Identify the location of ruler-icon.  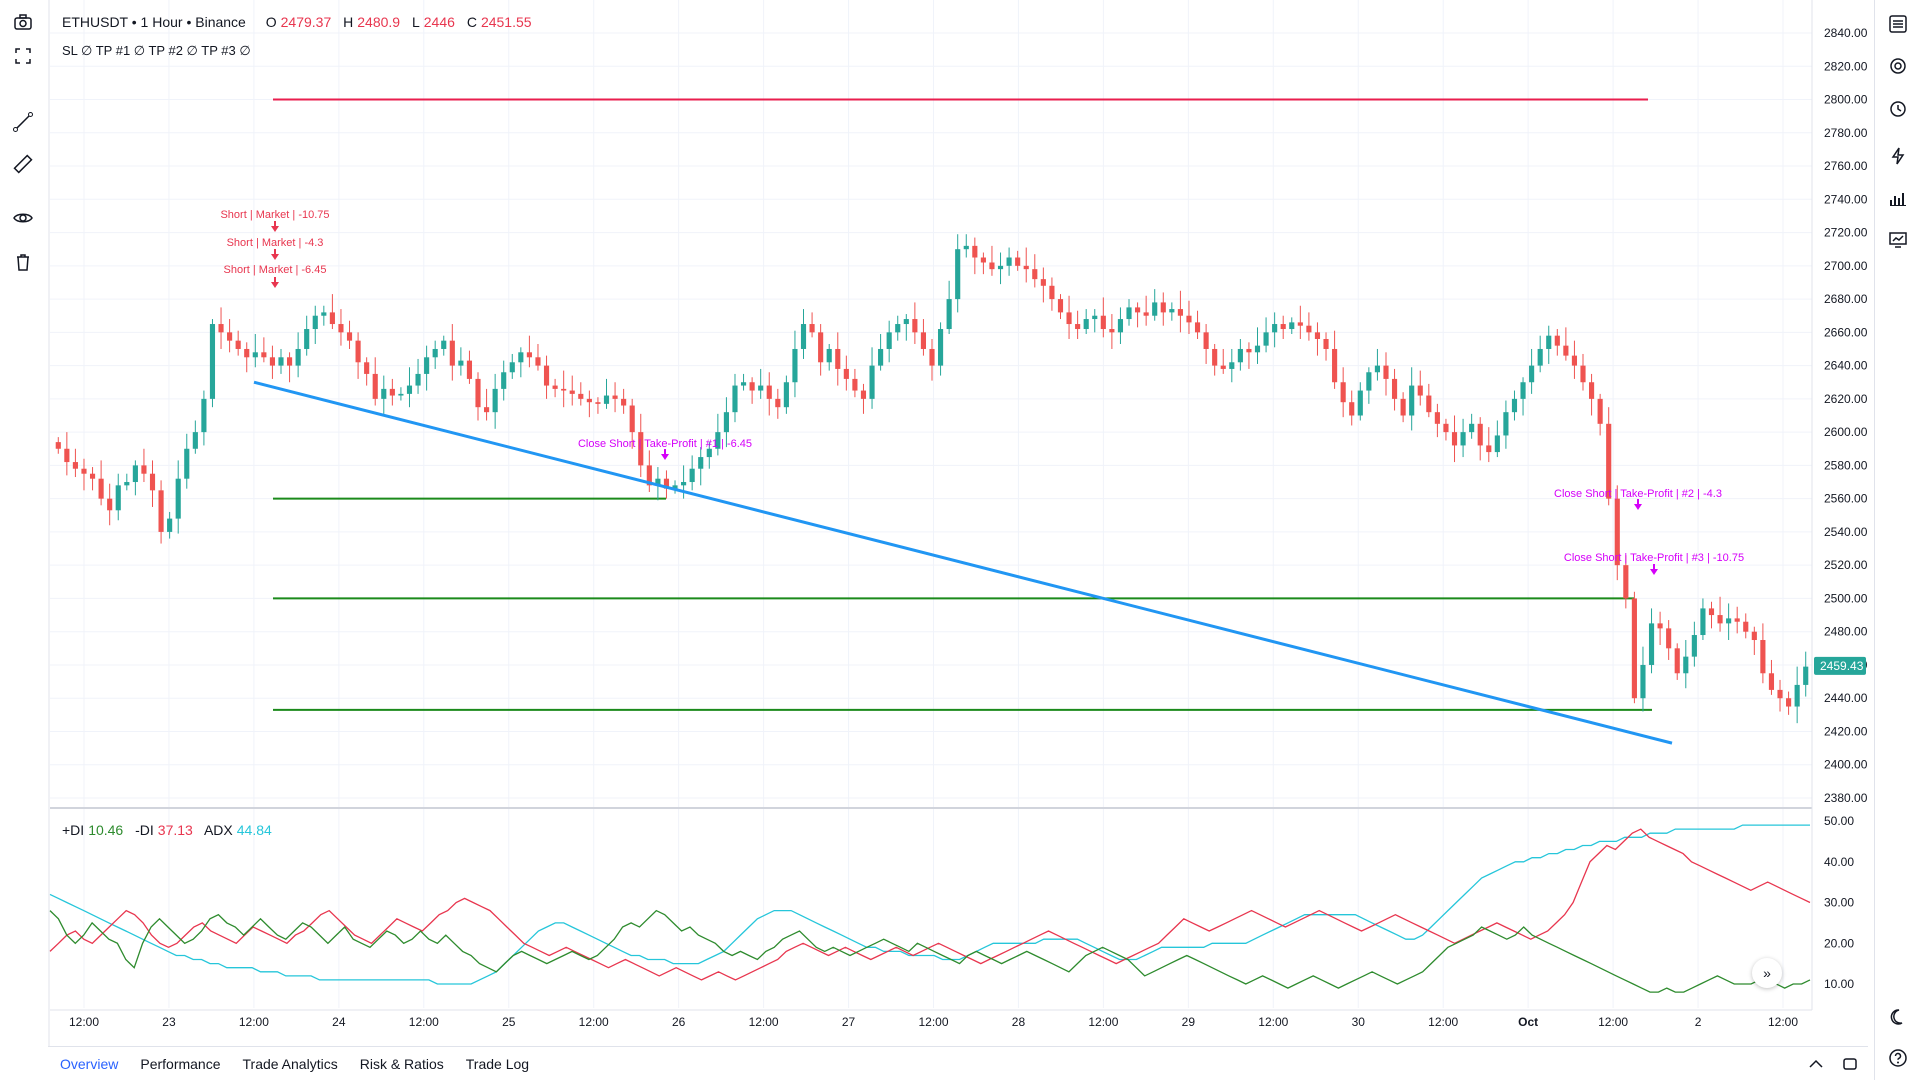
(23, 164).